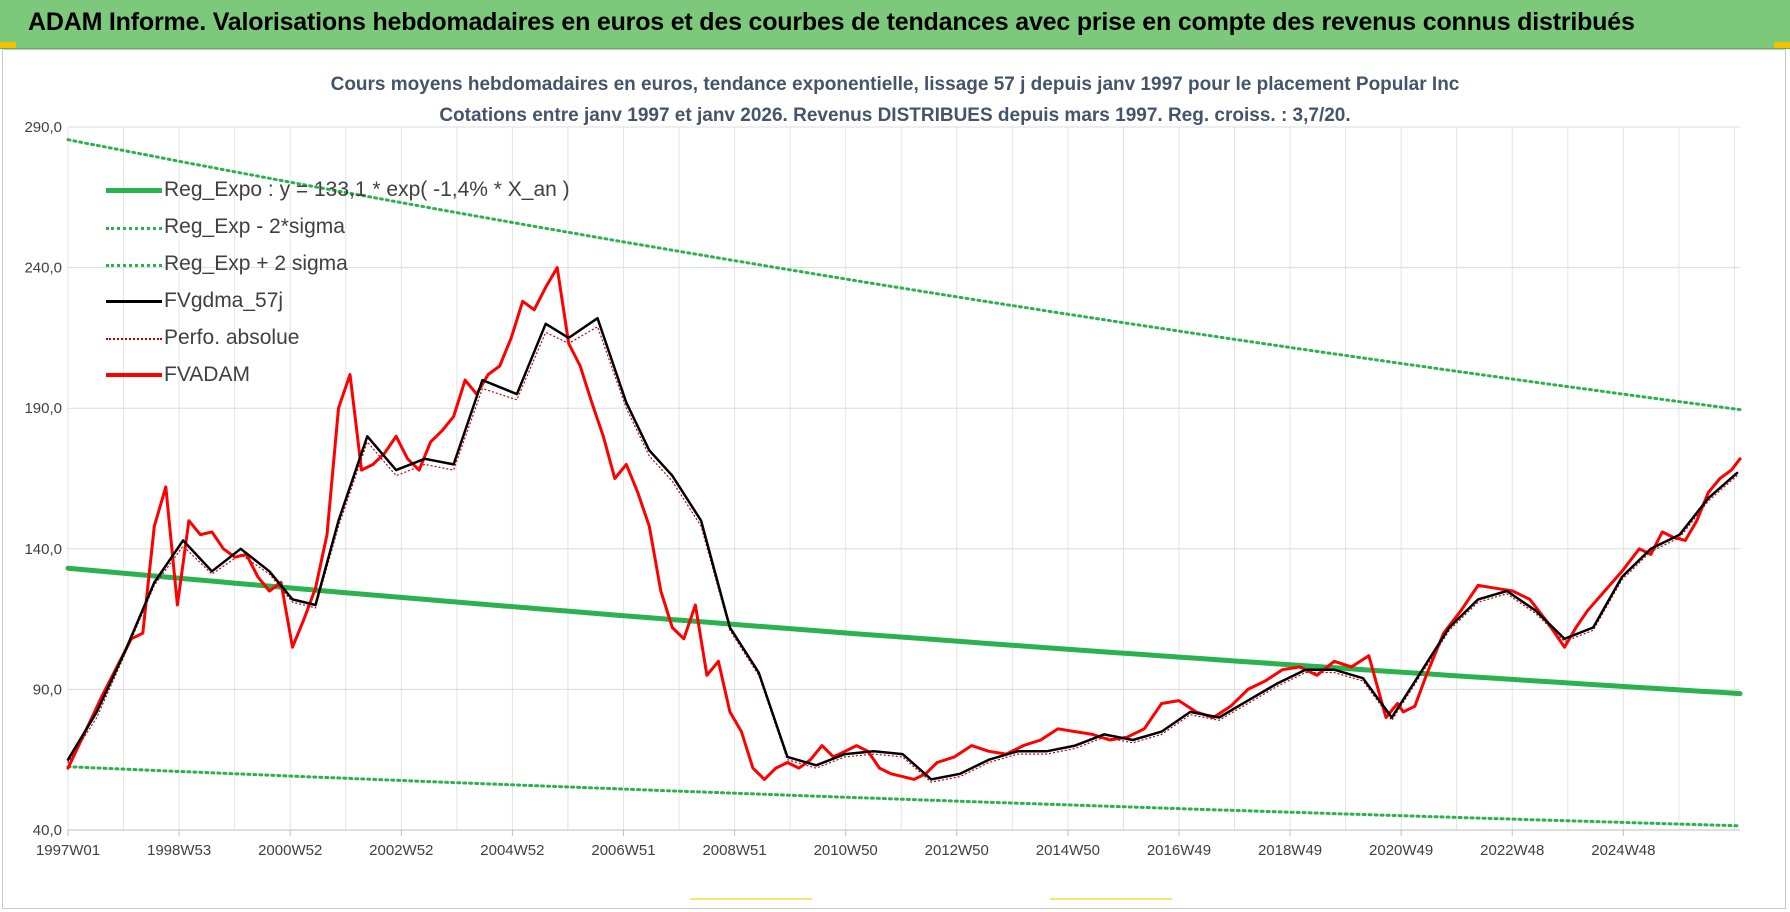  I want to click on x-tick-label: 2004W52, so click(512, 850).